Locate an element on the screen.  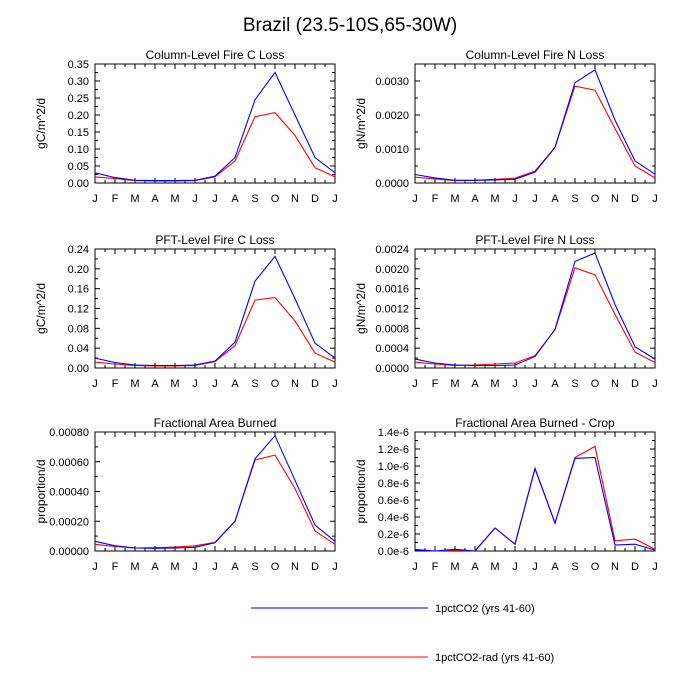
chart-title: Fractional Area Burned is located at coordinates (215, 423).